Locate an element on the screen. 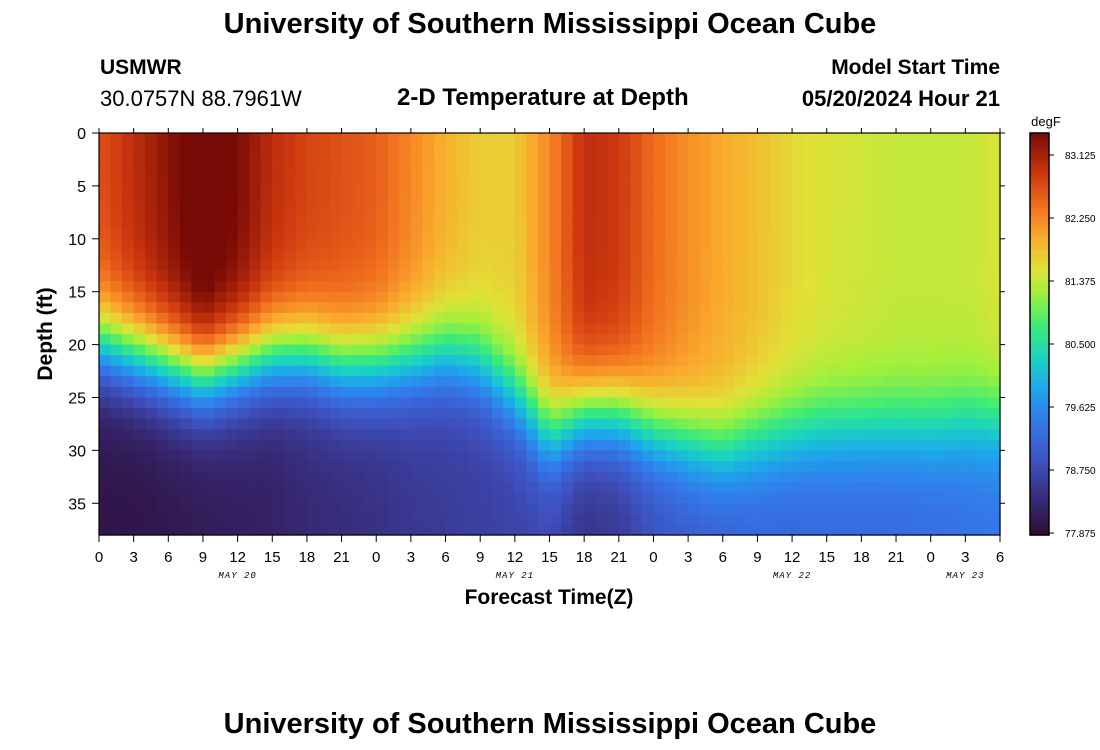  x-tick-label: 21 is located at coordinates (618, 557).